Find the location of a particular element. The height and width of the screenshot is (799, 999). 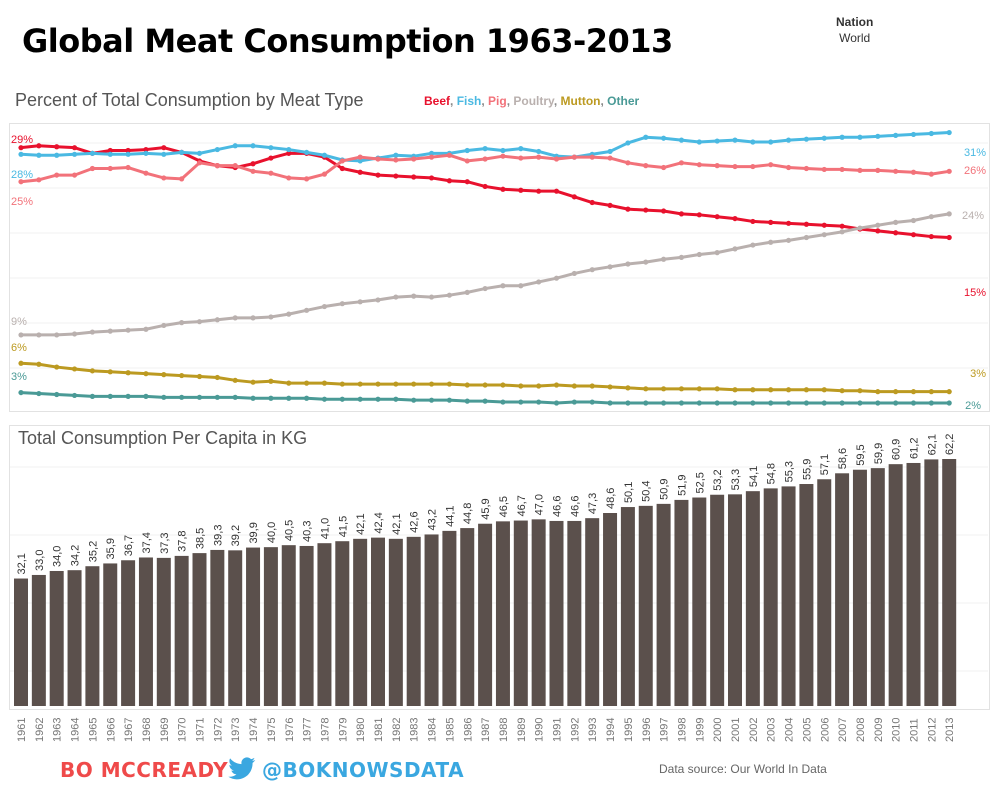

x-tick-label: 1990 is located at coordinates (540, 730).